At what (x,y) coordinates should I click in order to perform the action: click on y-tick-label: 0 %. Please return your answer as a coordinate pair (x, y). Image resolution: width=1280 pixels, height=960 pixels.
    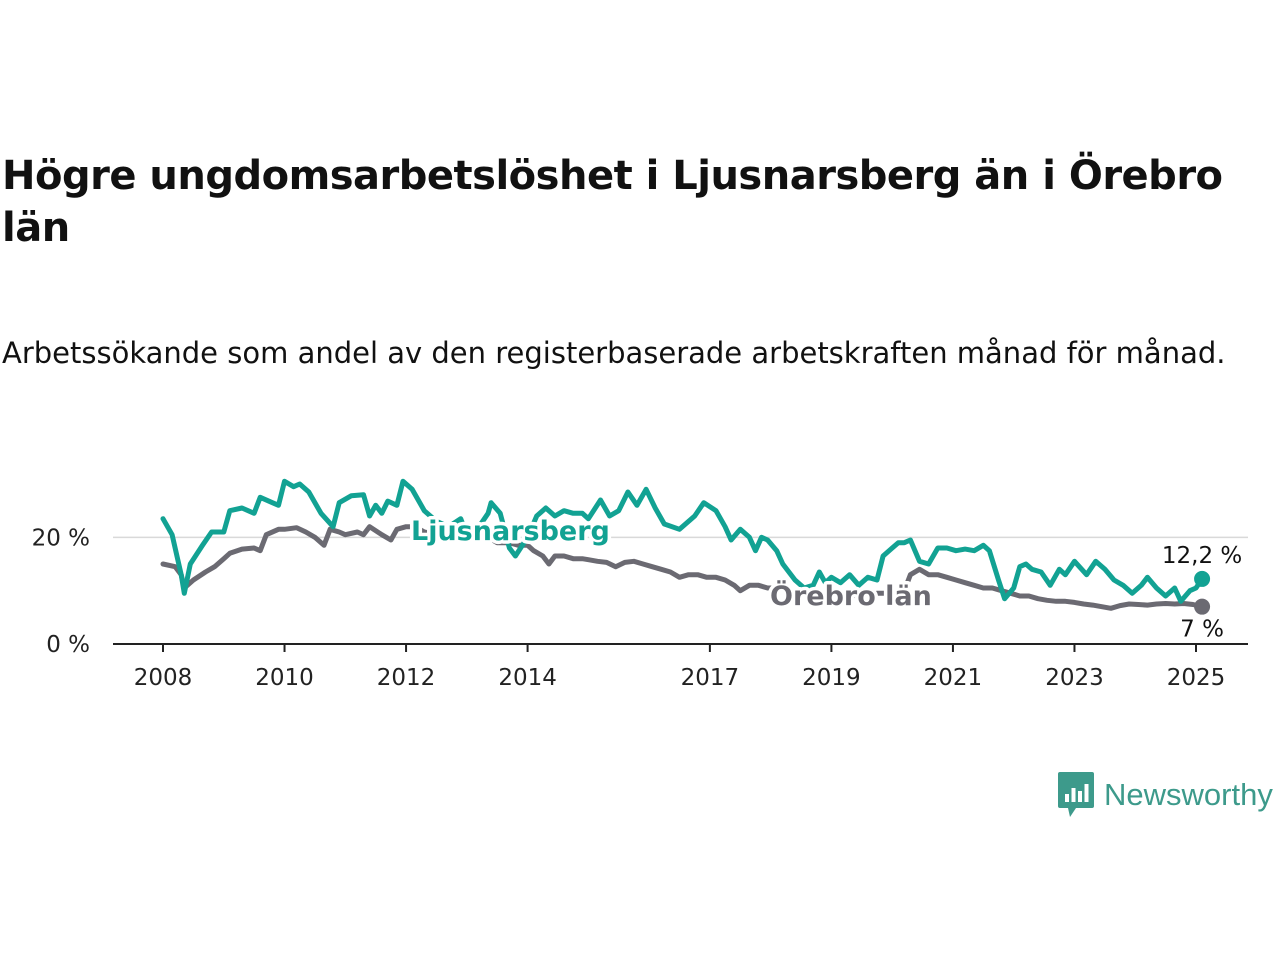
    Looking at the image, I should click on (68, 645).